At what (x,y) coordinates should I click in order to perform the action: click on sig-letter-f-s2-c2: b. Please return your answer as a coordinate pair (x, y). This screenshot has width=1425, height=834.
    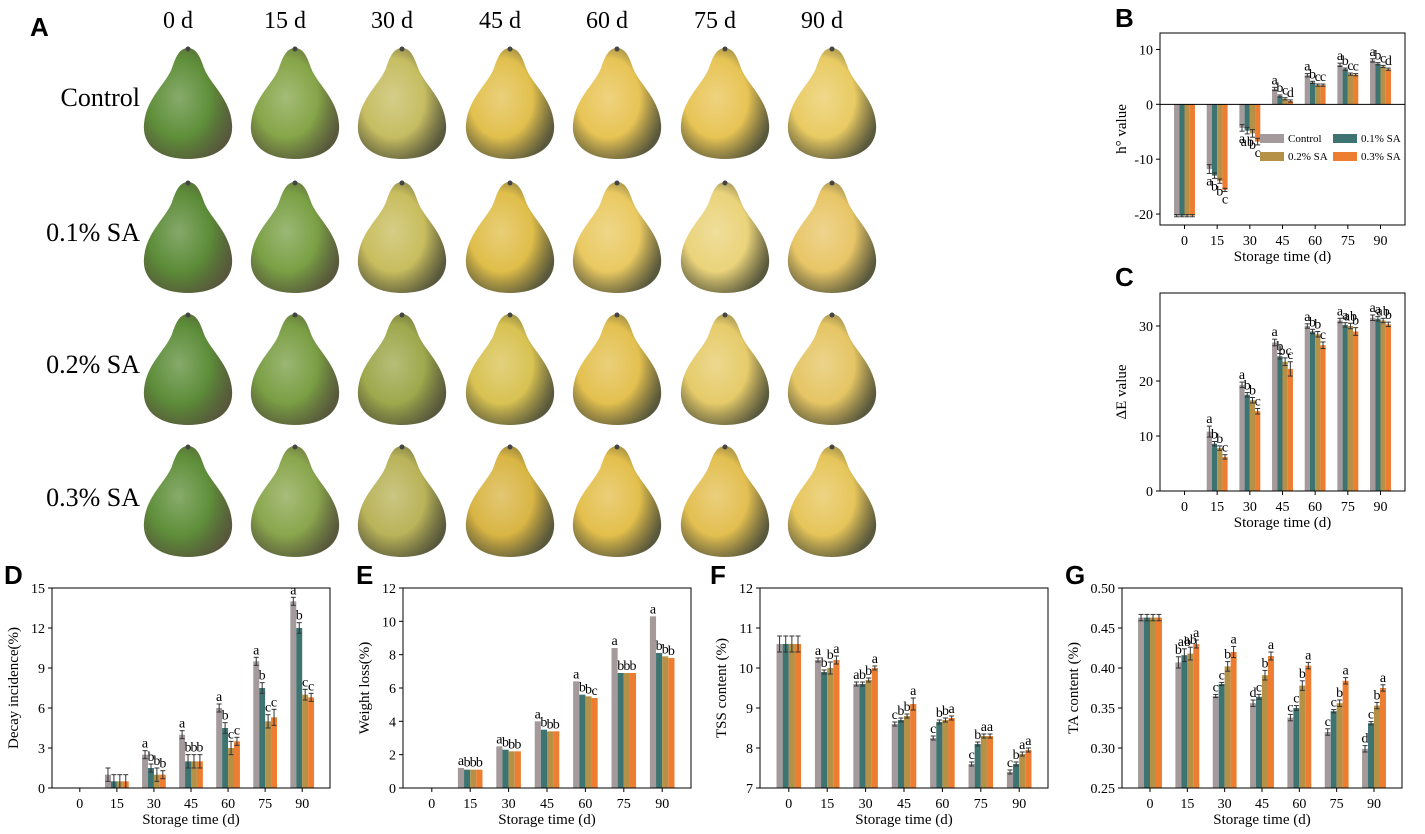
    Looking at the image, I should click on (868, 671).